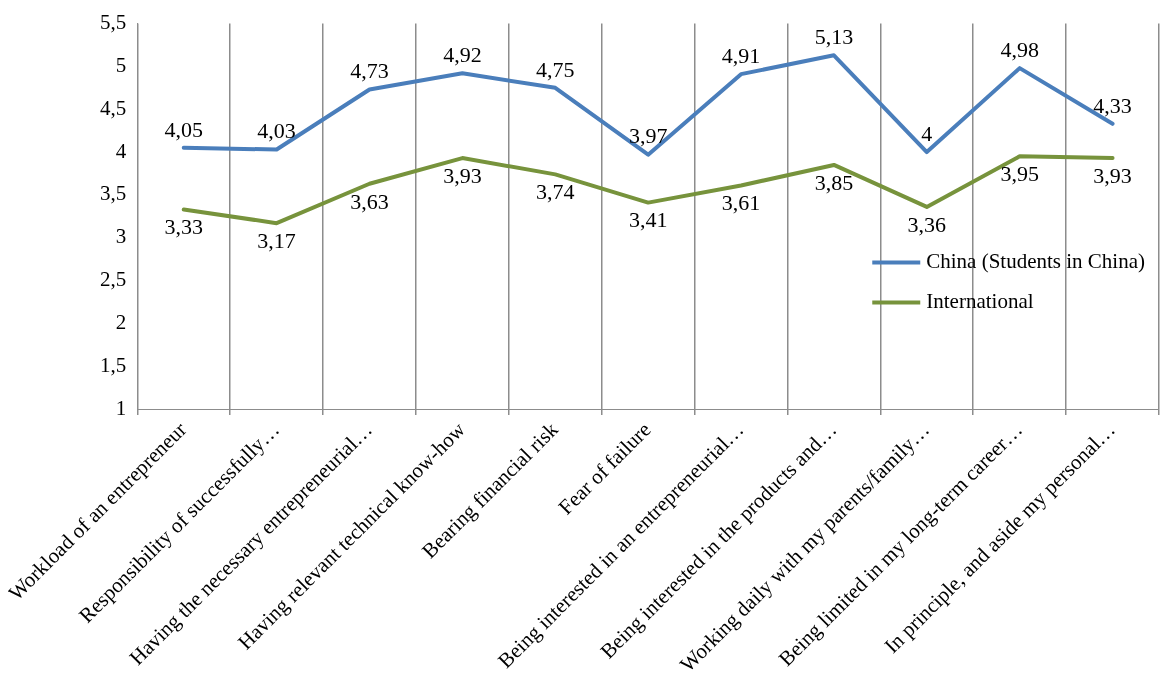 Image resolution: width=1171 pixels, height=689 pixels. Describe the element at coordinates (369, 71) in the screenshot. I see `data-label: 4,73` at that location.